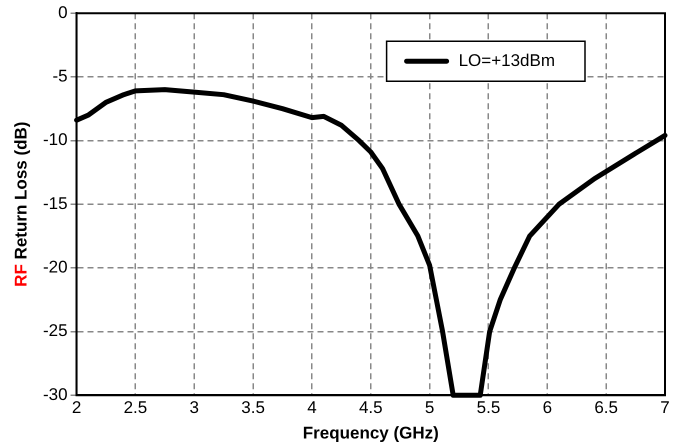 This screenshot has height=448, width=685. What do you see at coordinates (55, 330) in the screenshot?
I see `y-tick-label: -25` at bounding box center [55, 330].